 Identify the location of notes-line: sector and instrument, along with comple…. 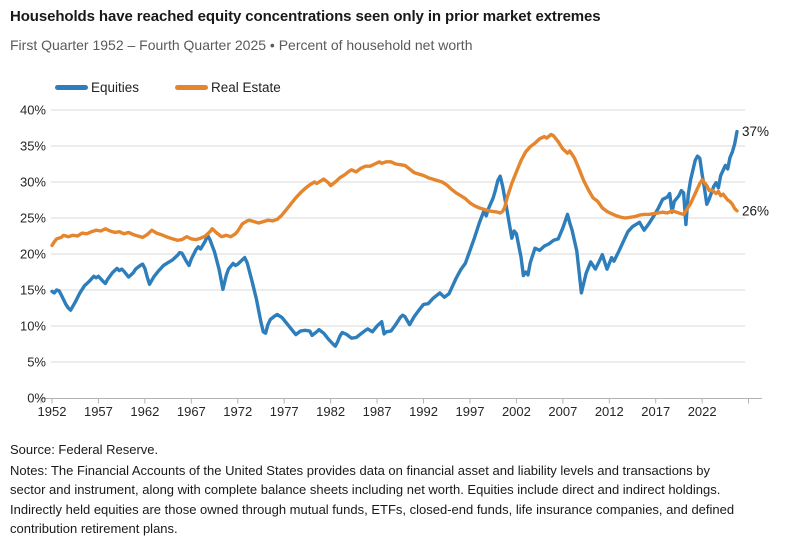
(365, 490).